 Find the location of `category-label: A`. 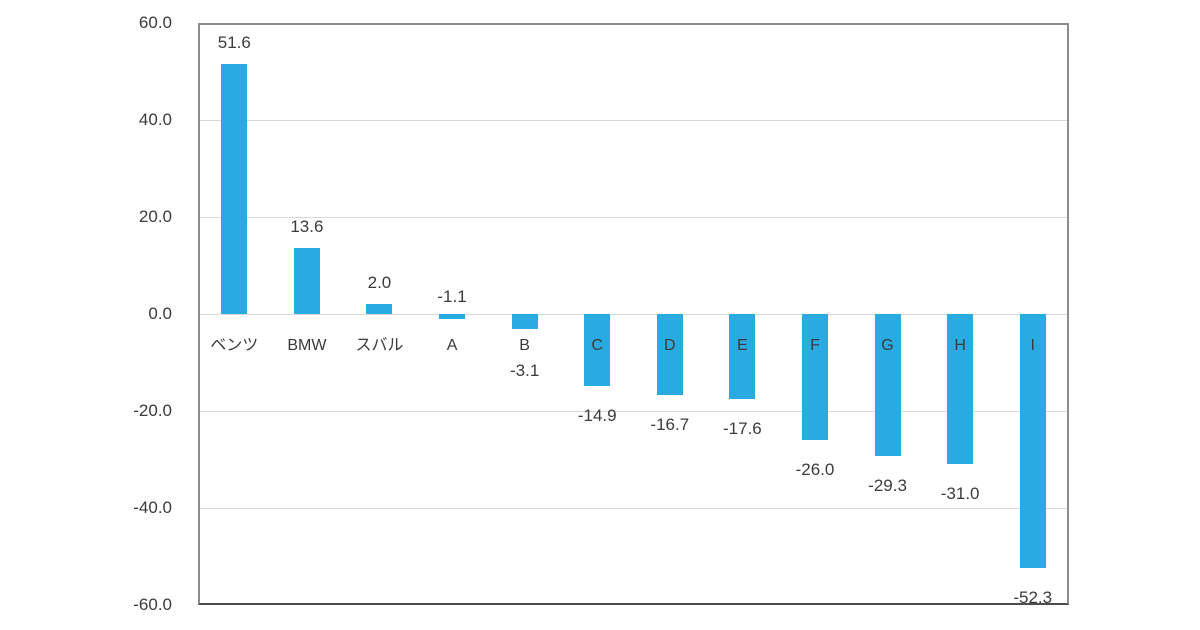

category-label: A is located at coordinates (452, 345).